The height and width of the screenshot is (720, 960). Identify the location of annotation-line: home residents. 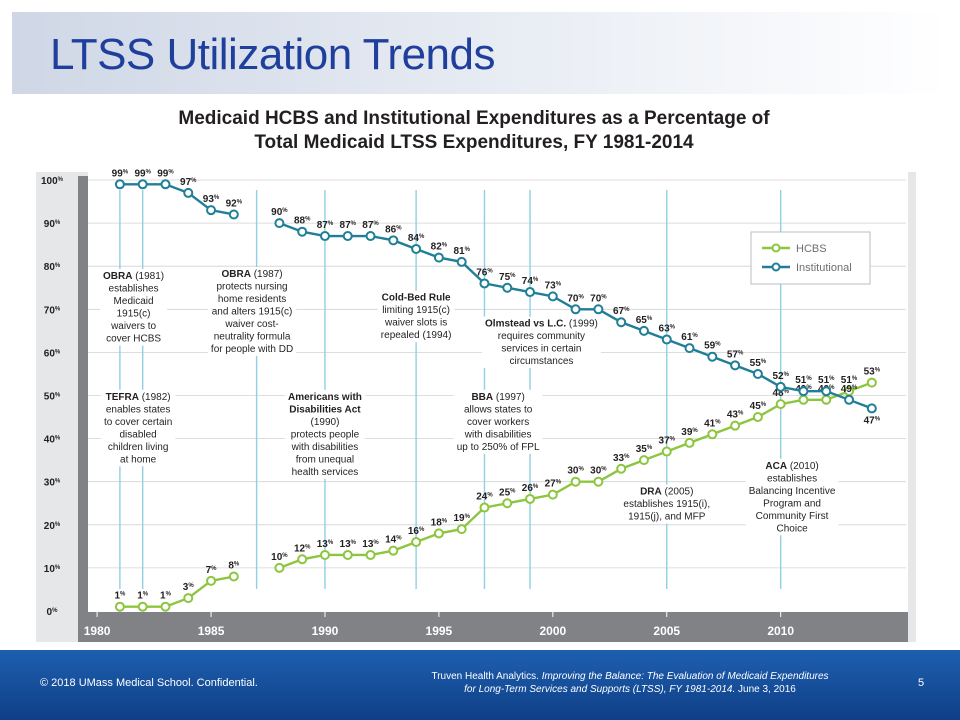
(252, 299).